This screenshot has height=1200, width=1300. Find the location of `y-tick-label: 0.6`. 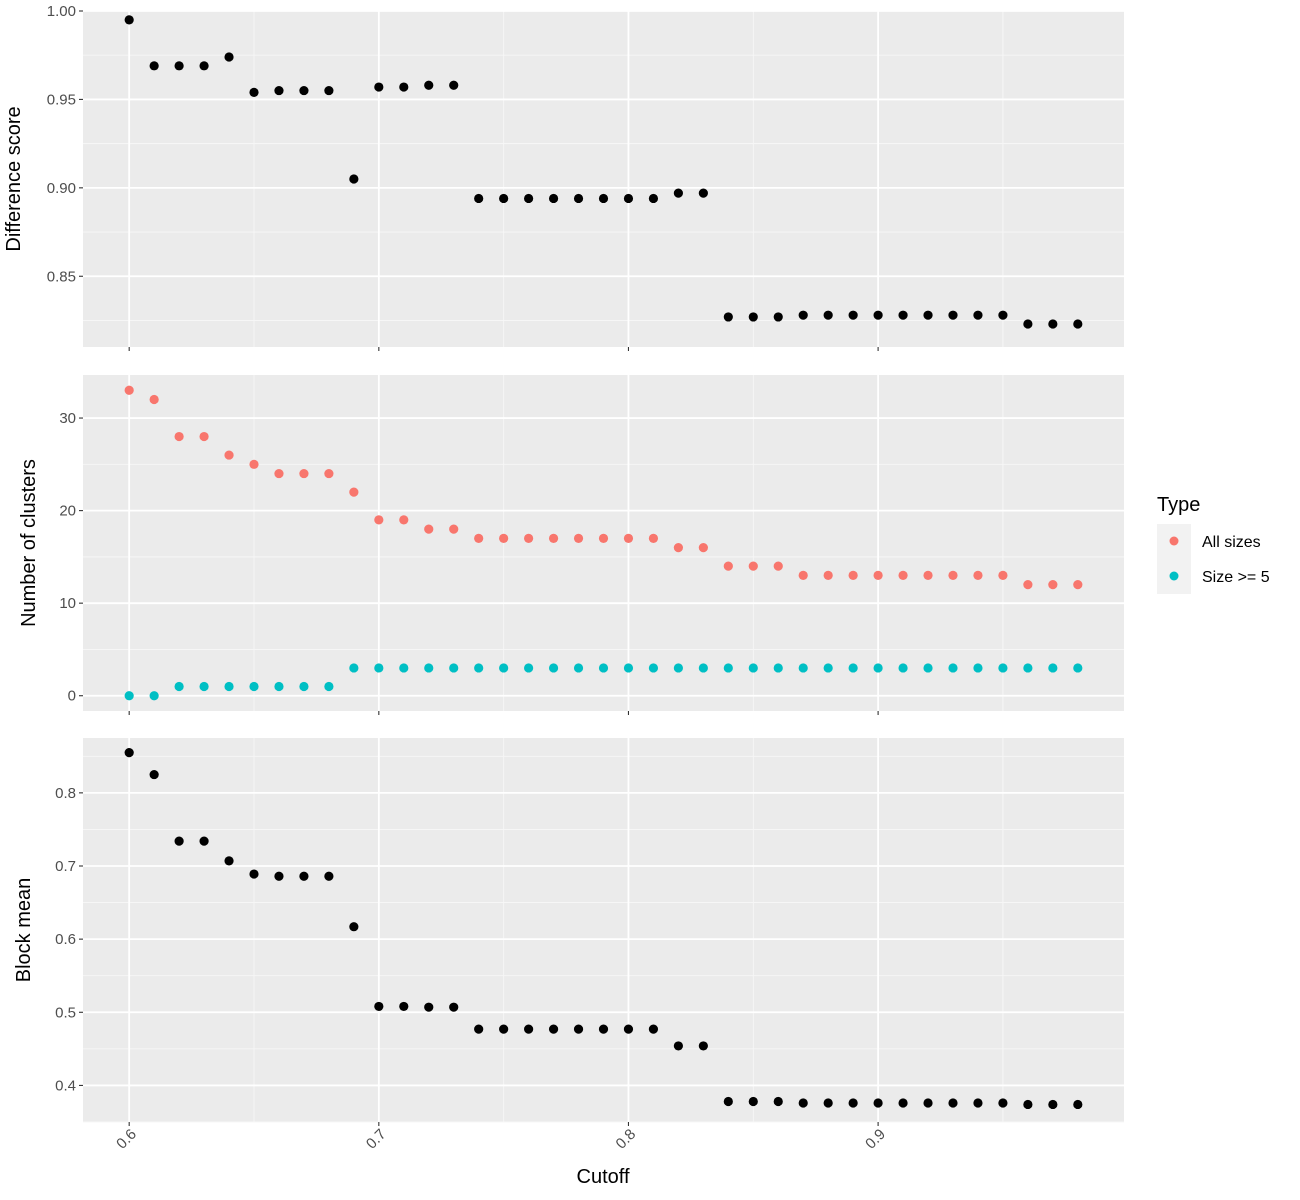

y-tick-label: 0.6 is located at coordinates (65, 939).